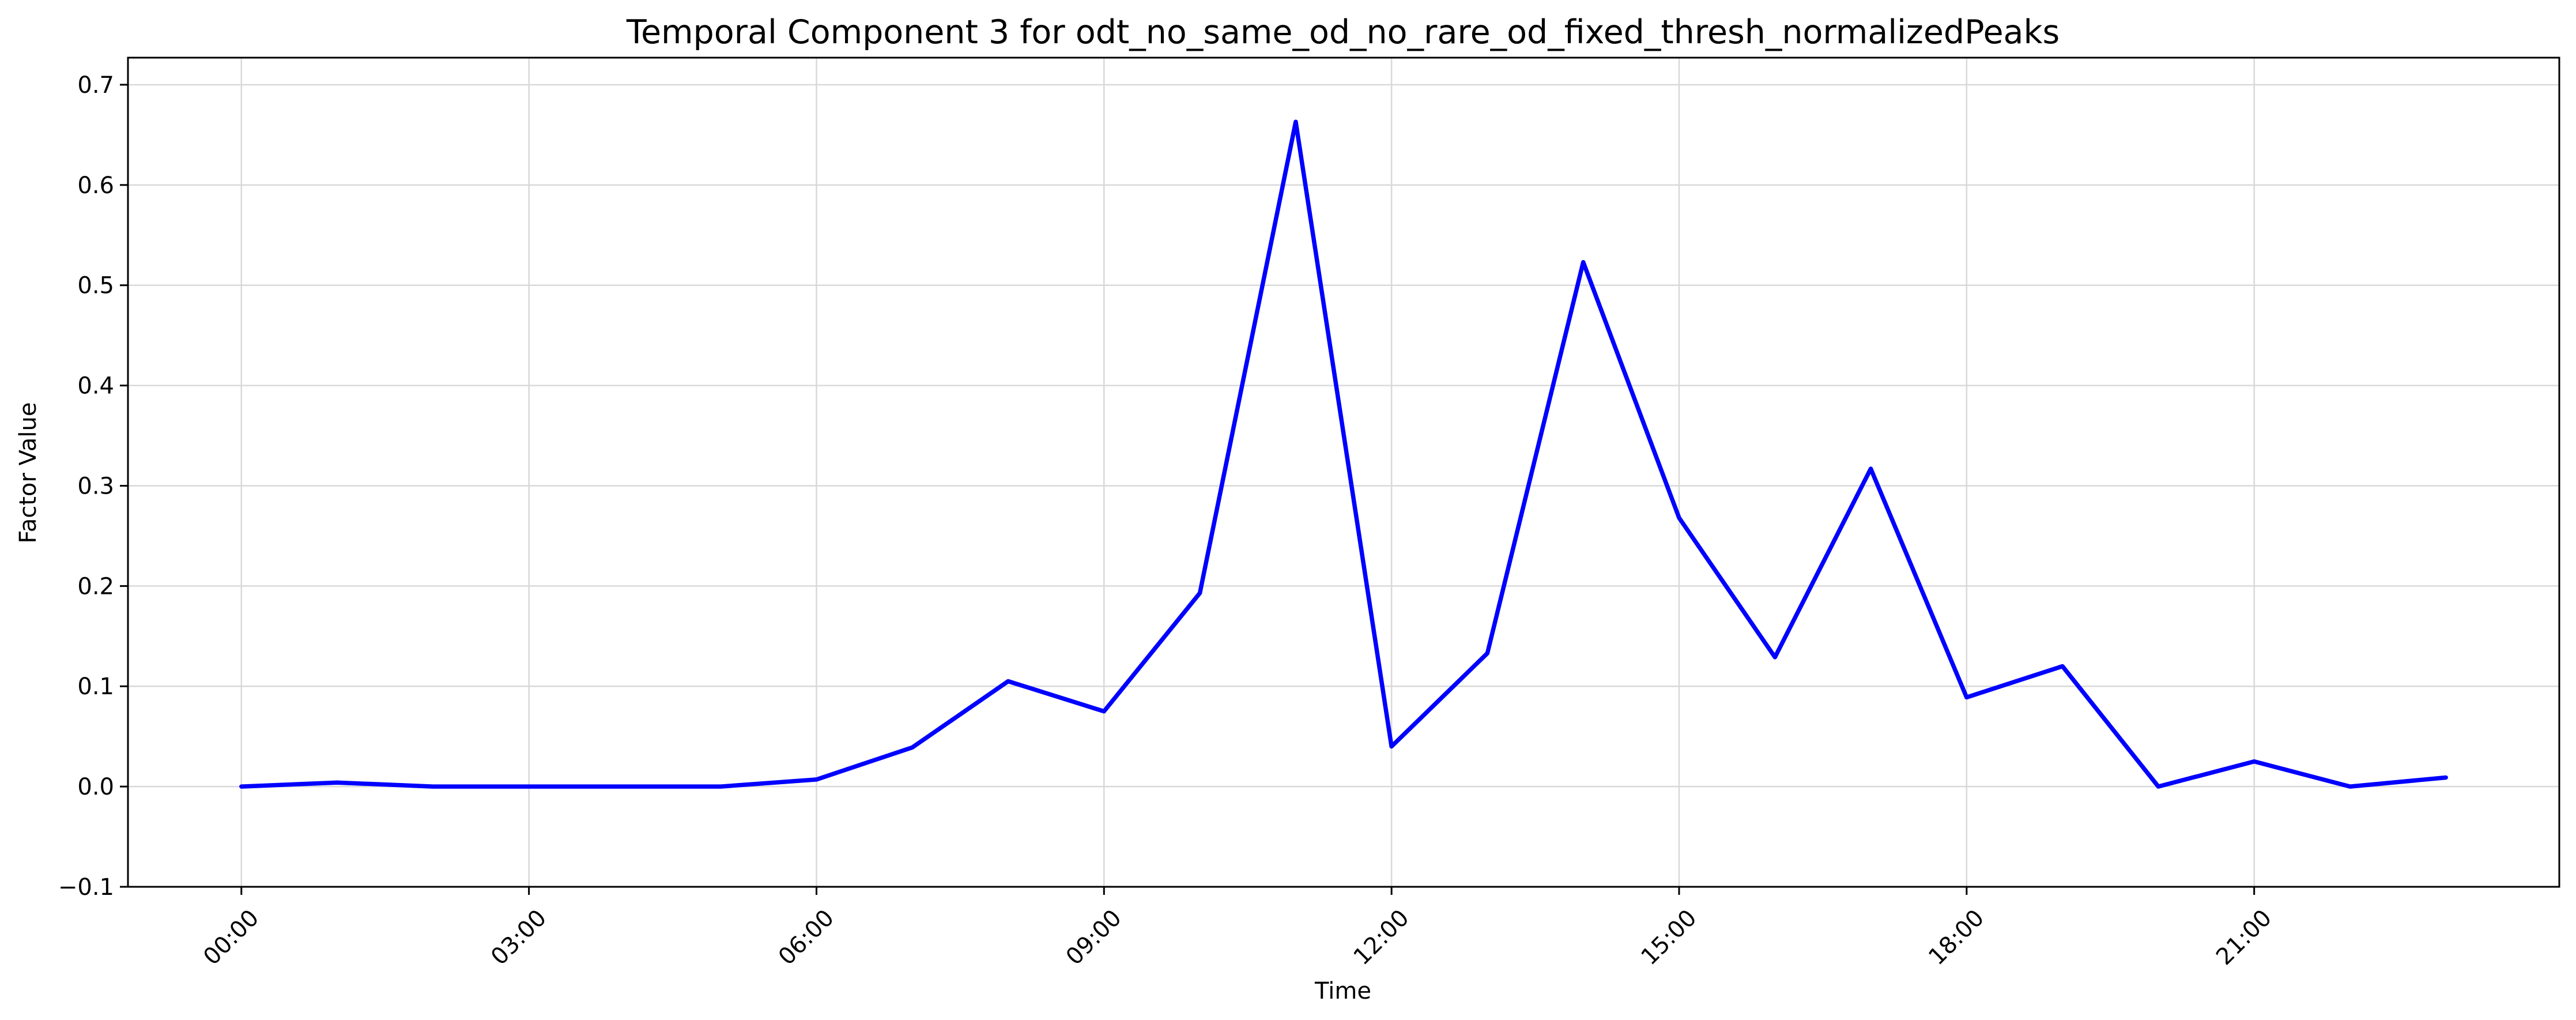 The height and width of the screenshot is (1020, 2576). Describe the element at coordinates (95, 85) in the screenshot. I see `y-tick-label: 0.7` at that location.